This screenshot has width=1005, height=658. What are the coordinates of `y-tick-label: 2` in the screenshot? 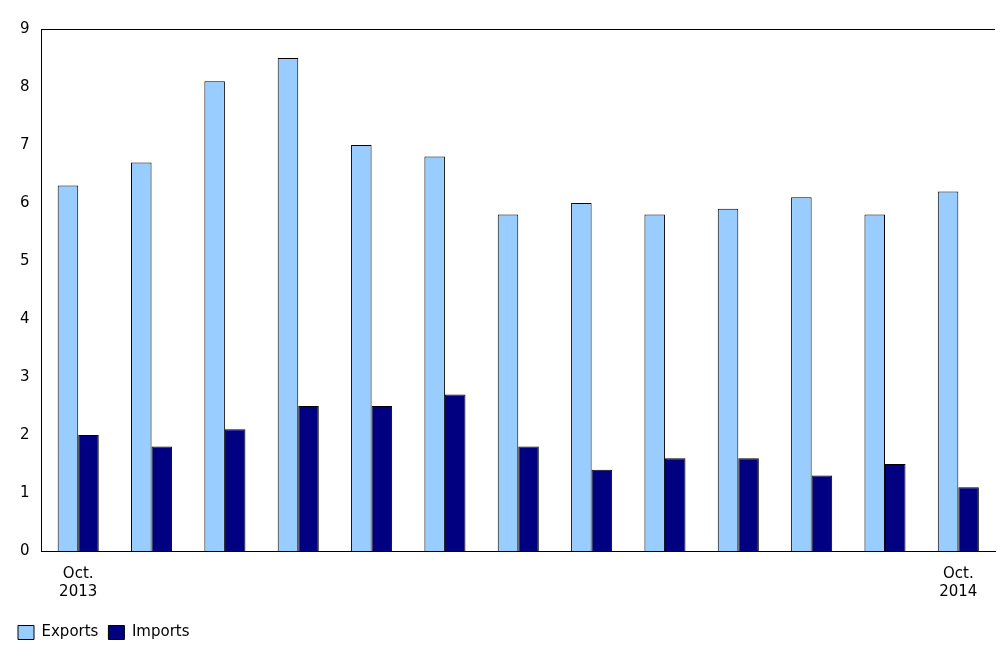 It's located at (25, 433).